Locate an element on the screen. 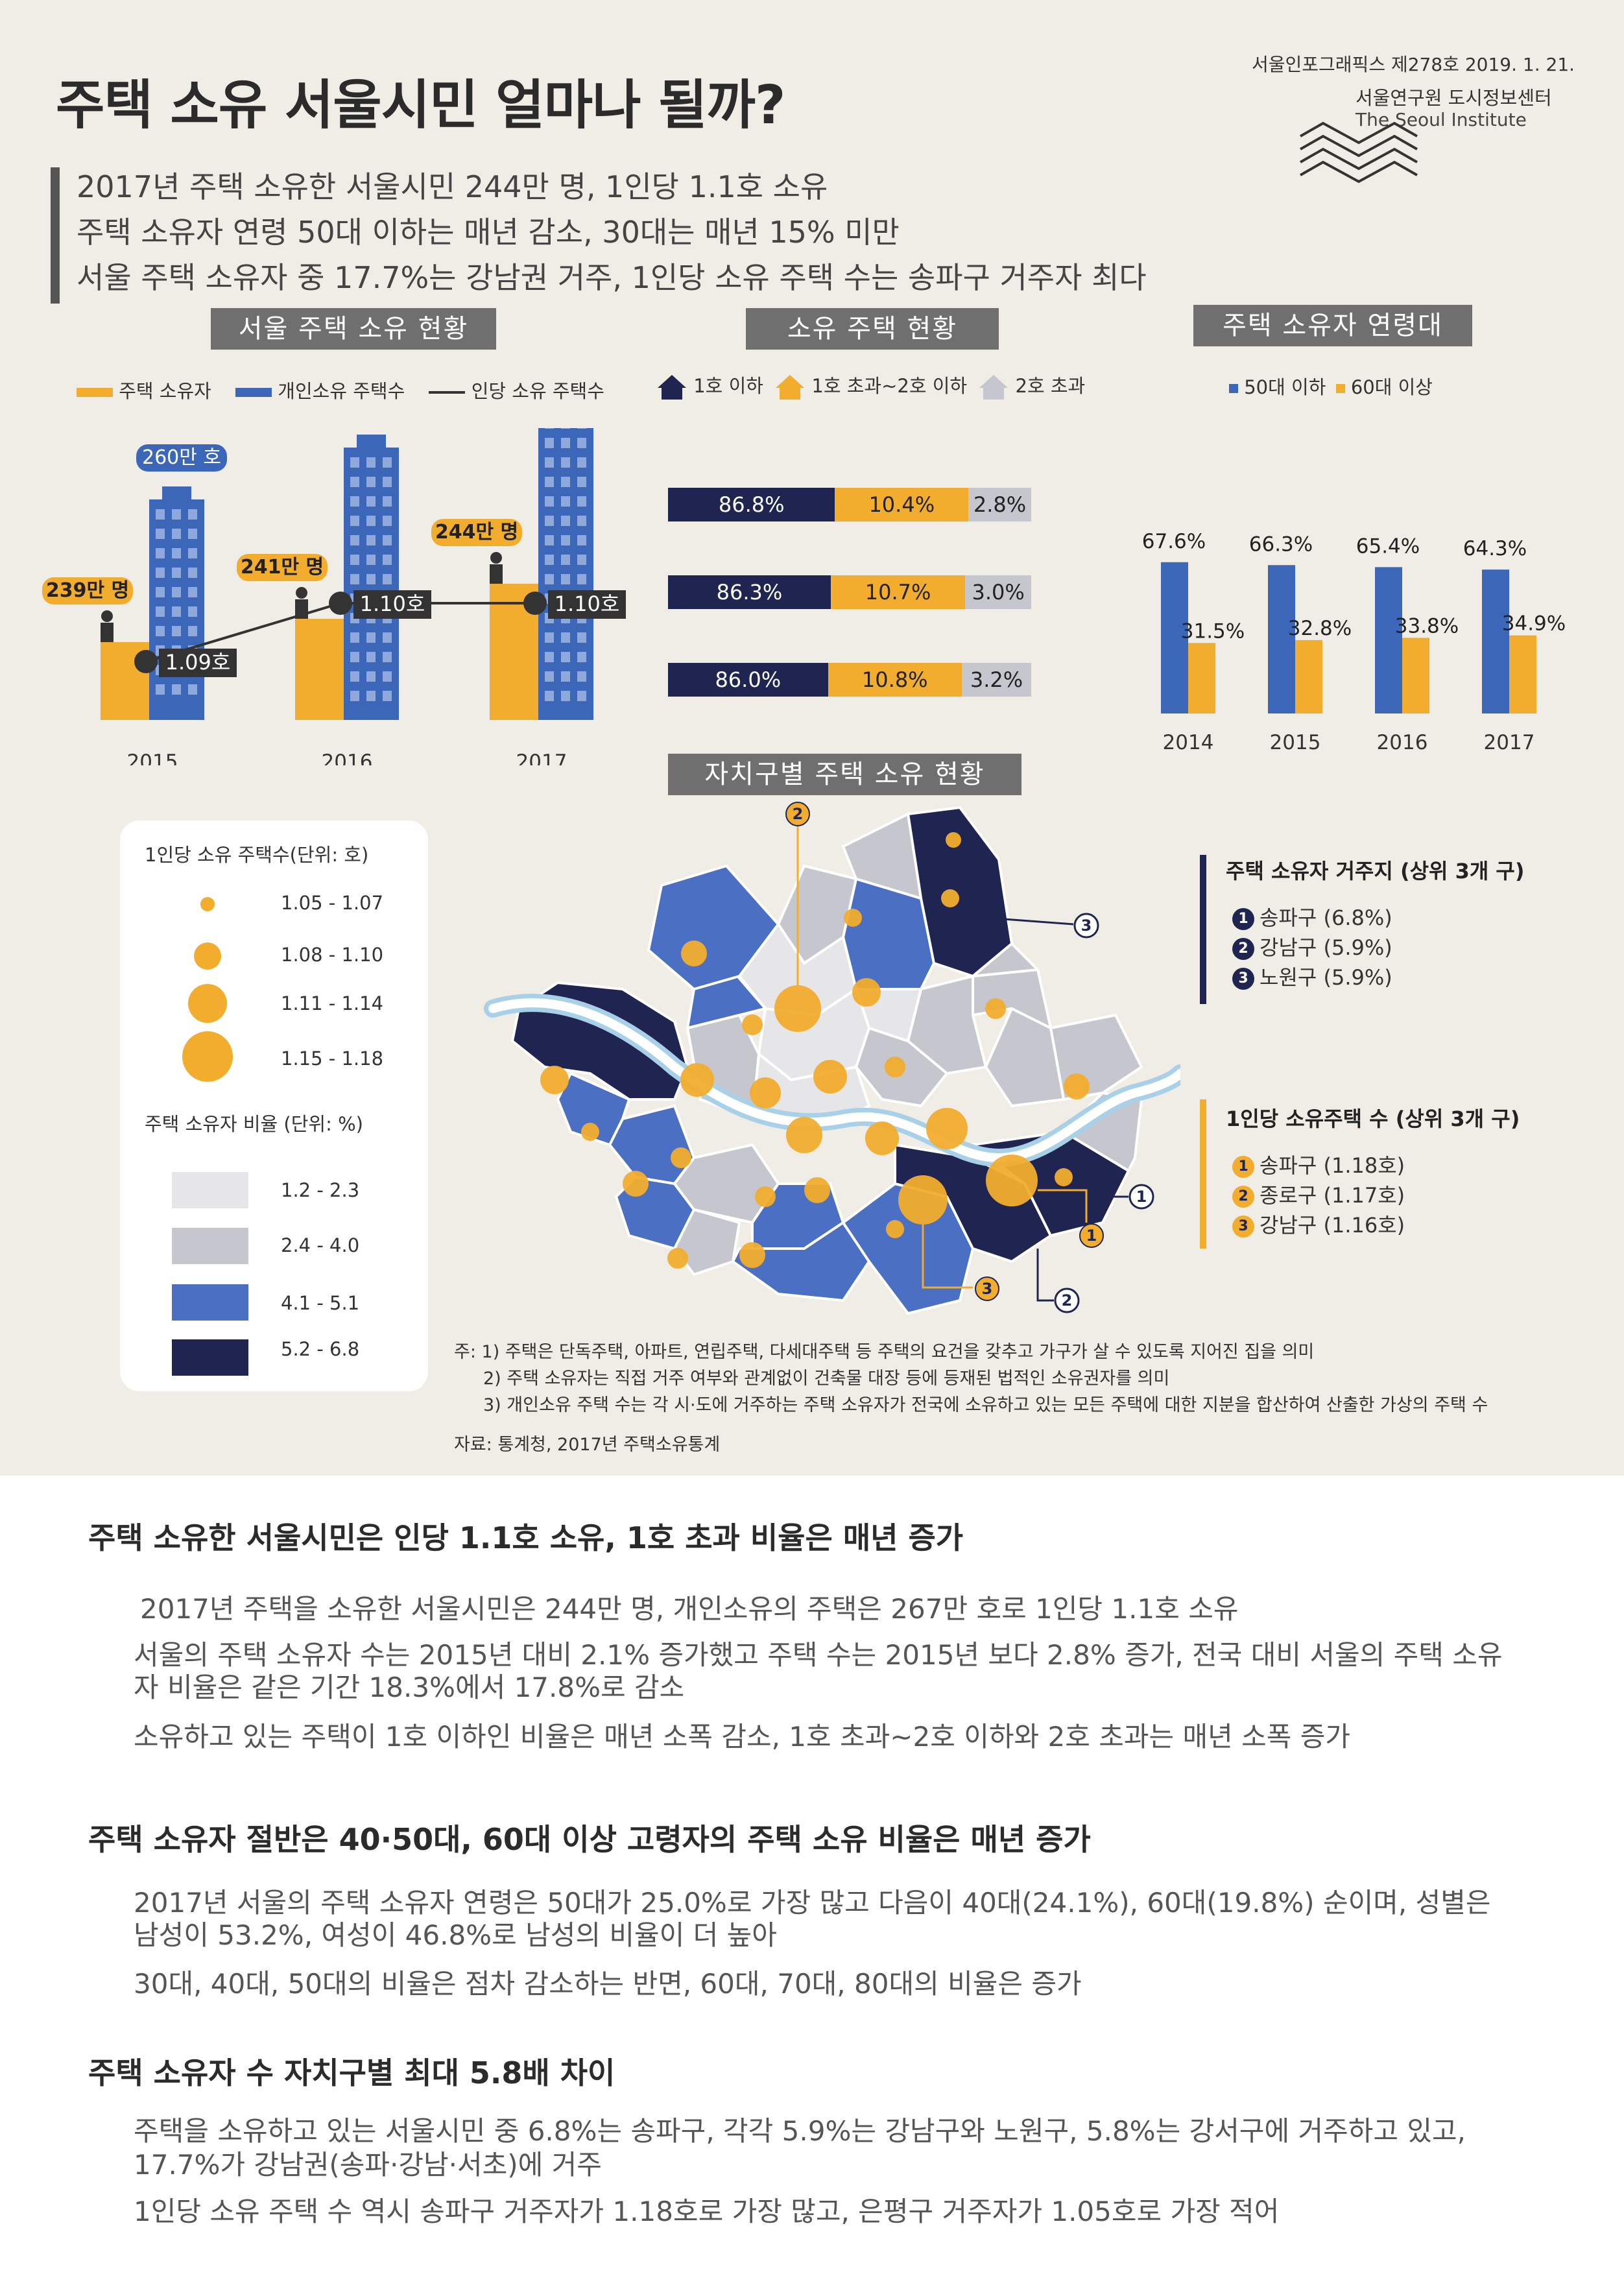 The image size is (1624, 2287). age-label-over60-2015: 32.8% is located at coordinates (1320, 628).